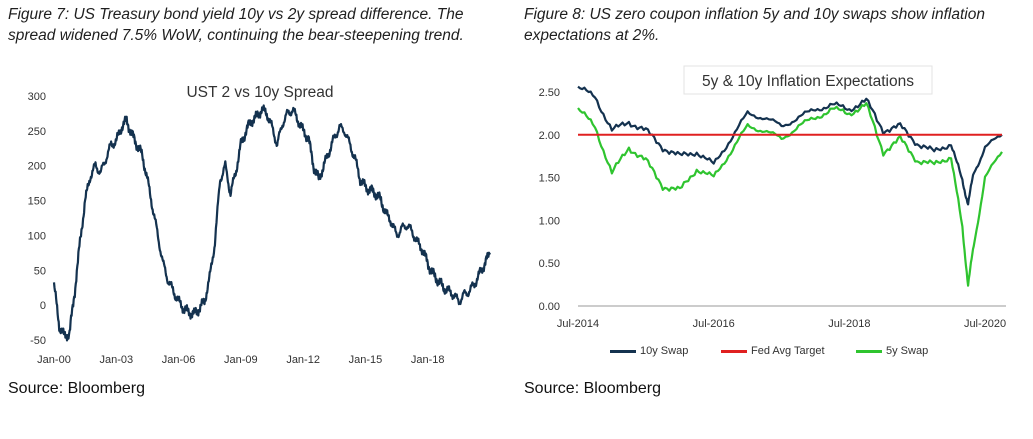 The width and height of the screenshot is (1033, 439). What do you see at coordinates (592, 388) in the screenshot?
I see `figure-8-source: Source: Bloomberg` at bounding box center [592, 388].